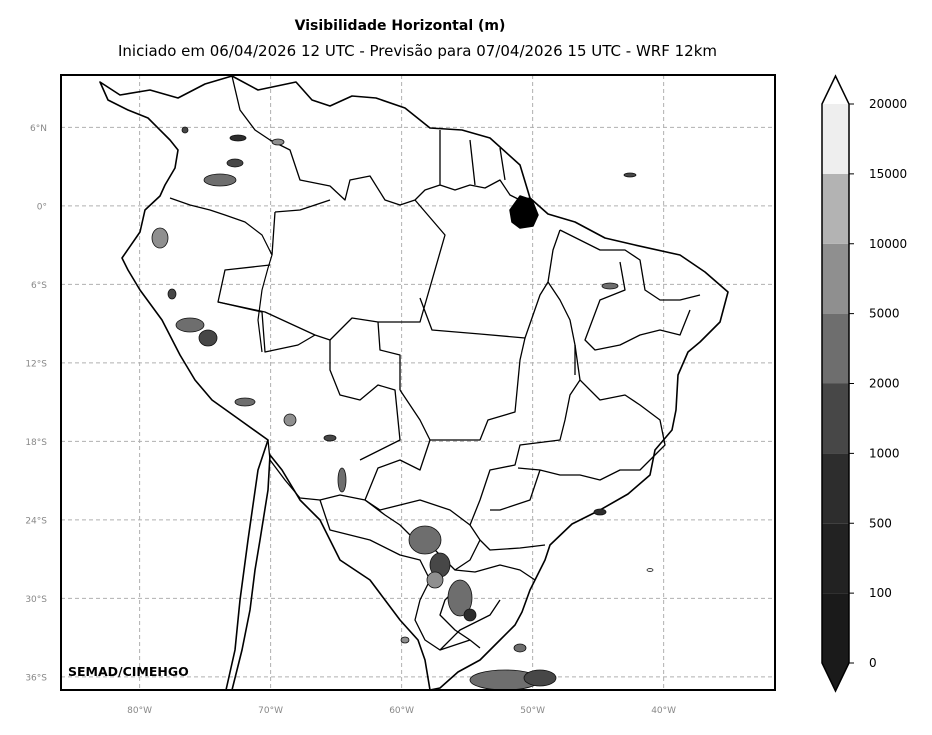 The image size is (932, 735). I want to click on colorbar-tick-label: 15000, so click(888, 174).